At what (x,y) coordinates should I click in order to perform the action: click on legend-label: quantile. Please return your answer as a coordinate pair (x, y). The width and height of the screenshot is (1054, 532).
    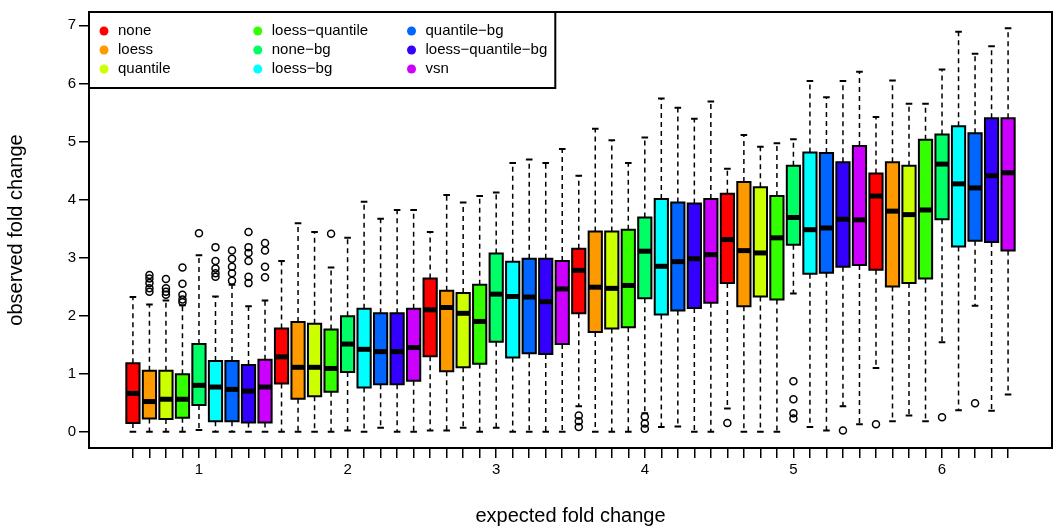
    Looking at the image, I should click on (144, 68).